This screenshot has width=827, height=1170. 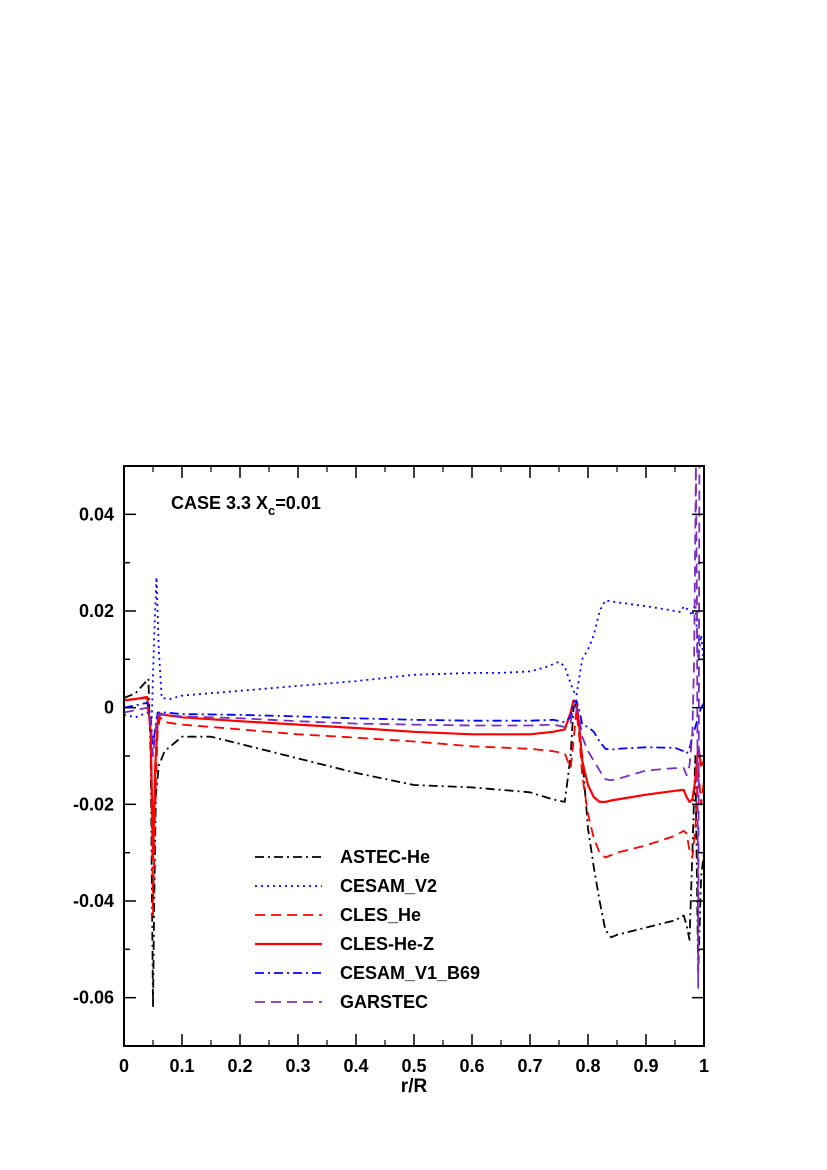 I want to click on legend-label-cles-he: CLES_He, so click(x=380, y=915).